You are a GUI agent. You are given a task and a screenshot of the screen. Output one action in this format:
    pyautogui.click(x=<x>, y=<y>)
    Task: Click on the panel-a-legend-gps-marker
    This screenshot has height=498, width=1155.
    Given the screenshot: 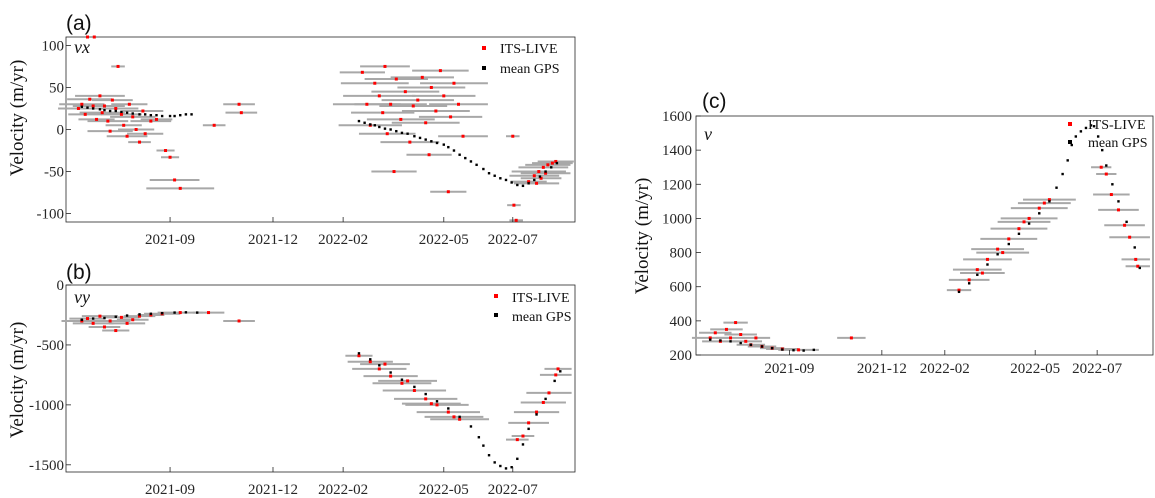 What is the action you would take?
    pyautogui.click(x=484, y=68)
    